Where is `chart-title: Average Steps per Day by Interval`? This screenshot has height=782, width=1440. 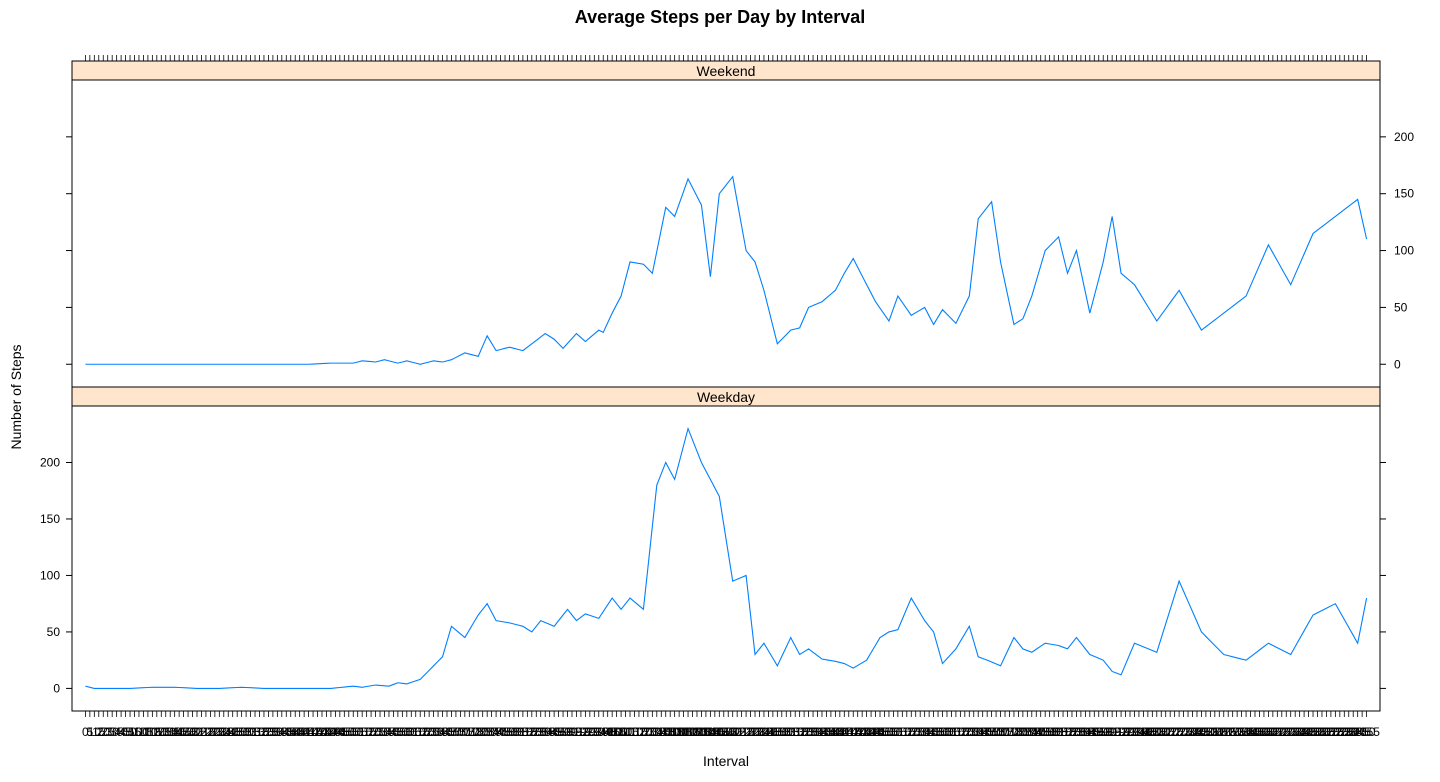
chart-title: Average Steps per Day by Interval is located at coordinates (720, 17).